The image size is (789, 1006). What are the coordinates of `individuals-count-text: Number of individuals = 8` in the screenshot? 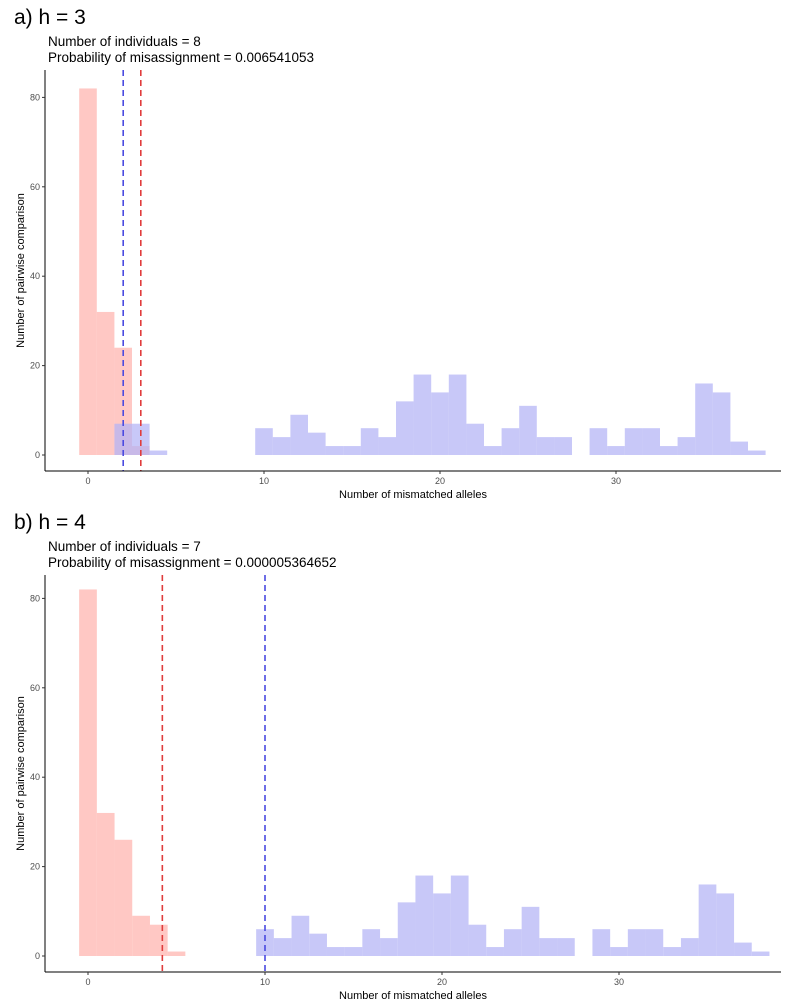 It's located at (124, 41).